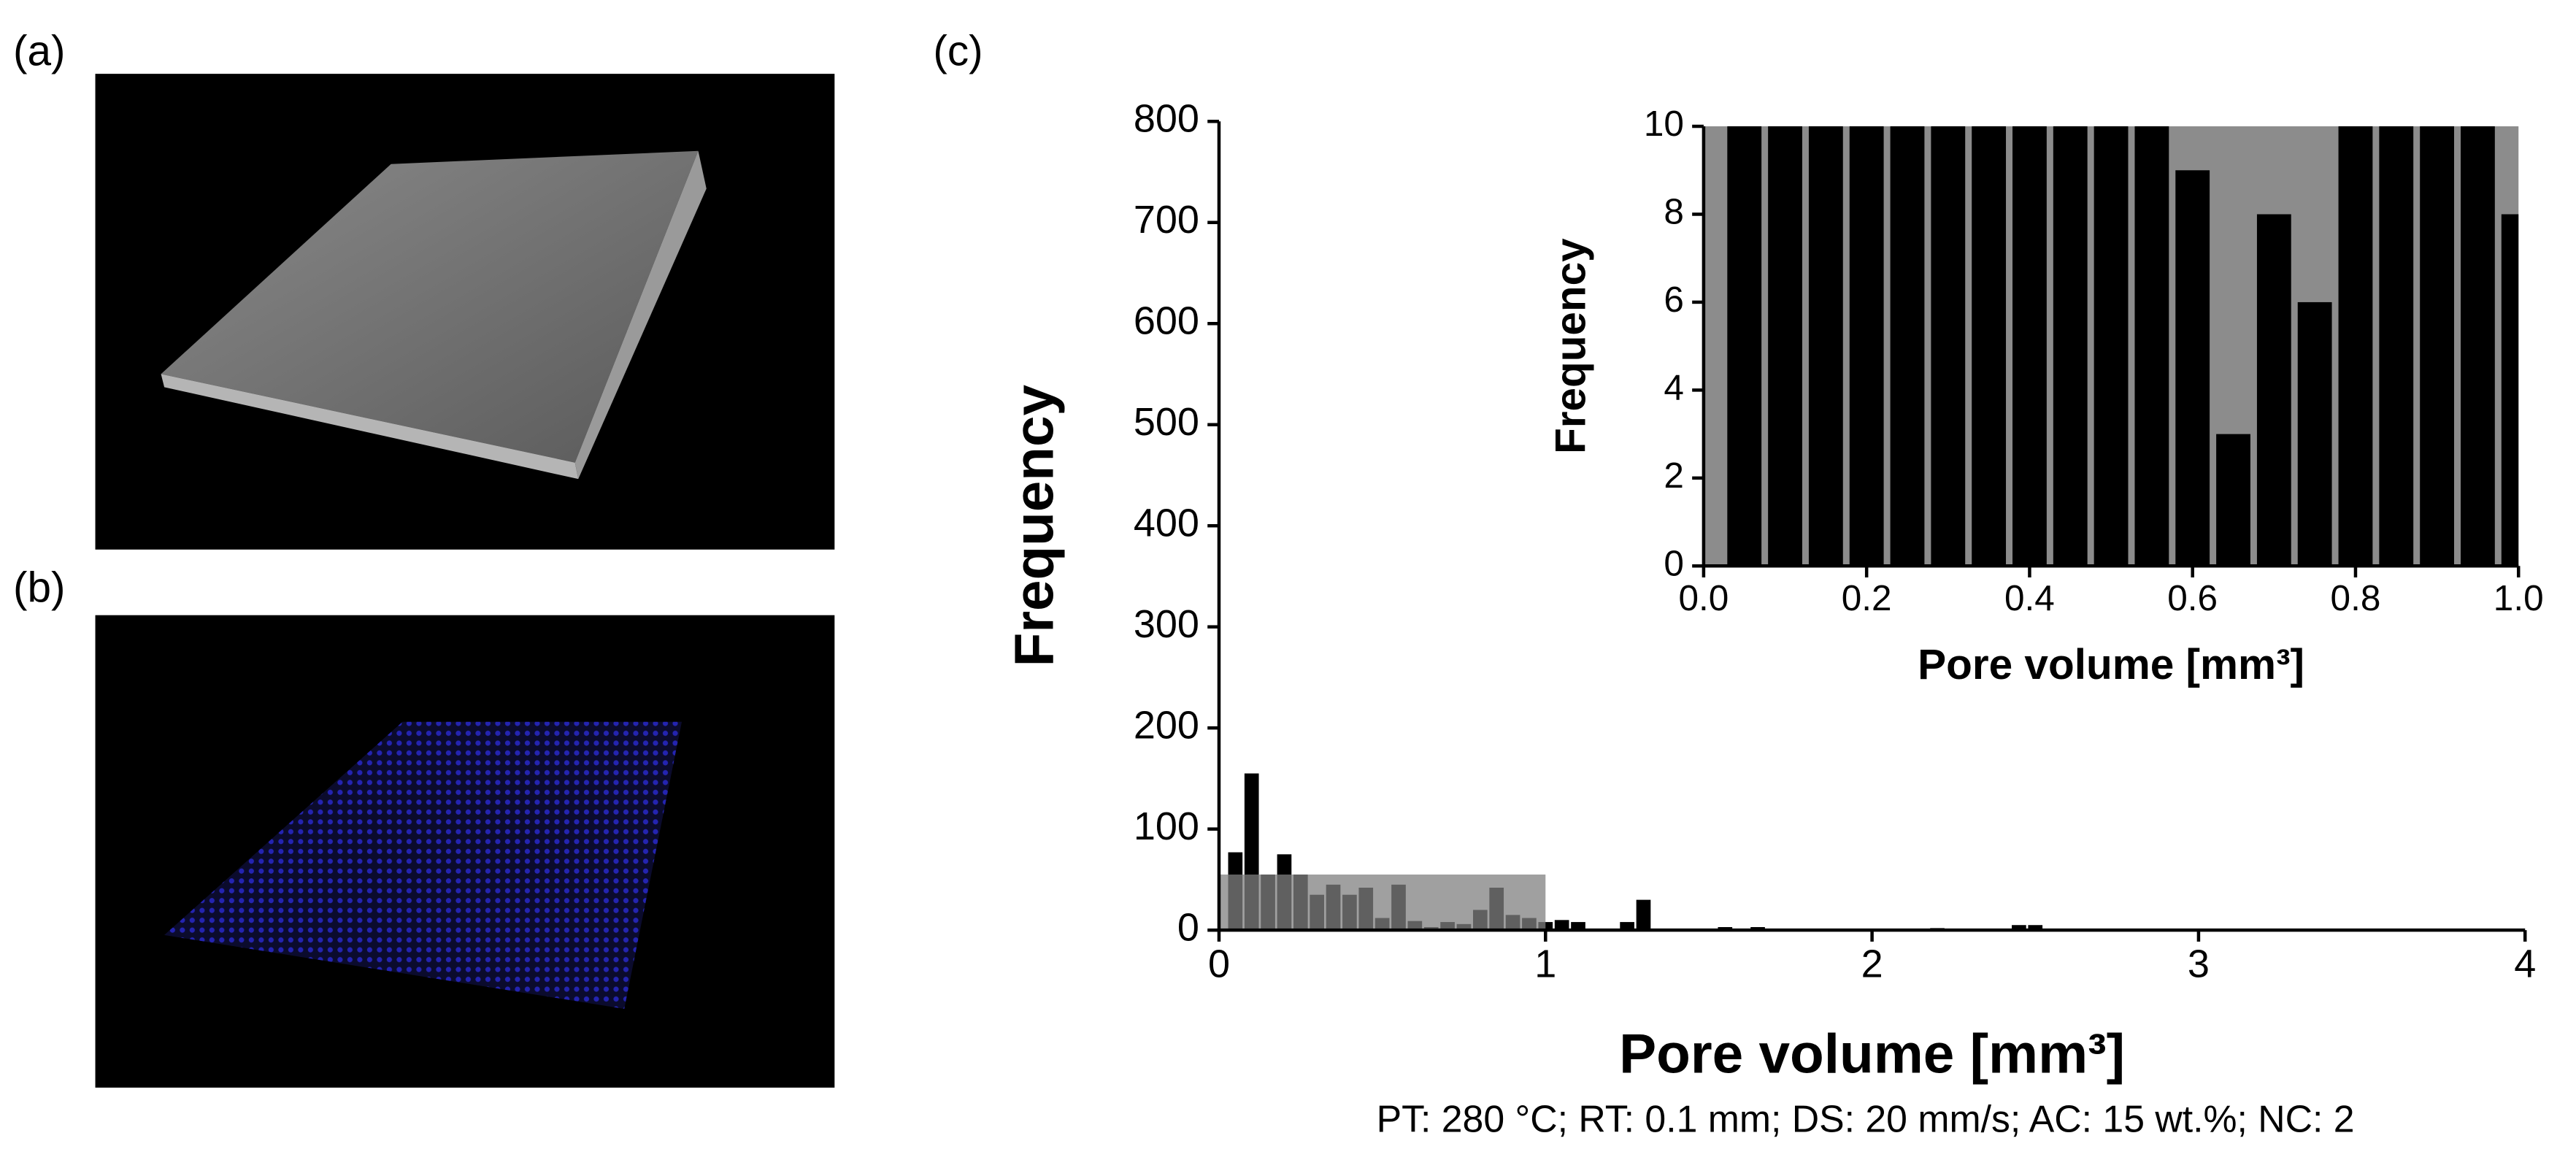 The height and width of the screenshot is (1168, 2576). What do you see at coordinates (1166, 523) in the screenshot?
I see `y-tick-label: 400` at bounding box center [1166, 523].